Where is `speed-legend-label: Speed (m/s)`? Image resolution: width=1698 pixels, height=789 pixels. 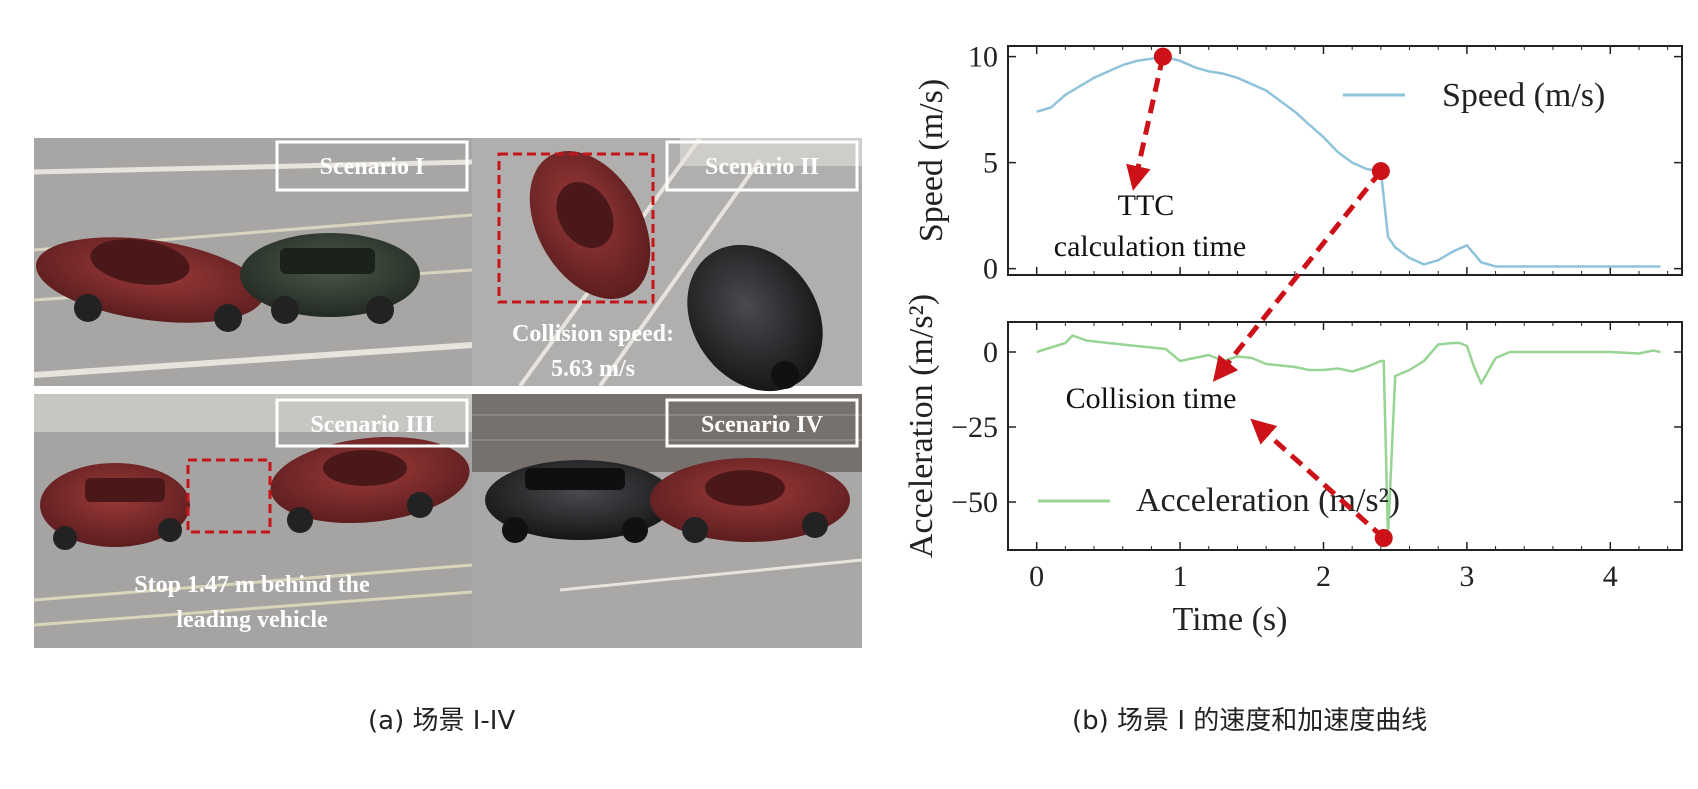 speed-legend-label: Speed (m/s) is located at coordinates (1523, 95).